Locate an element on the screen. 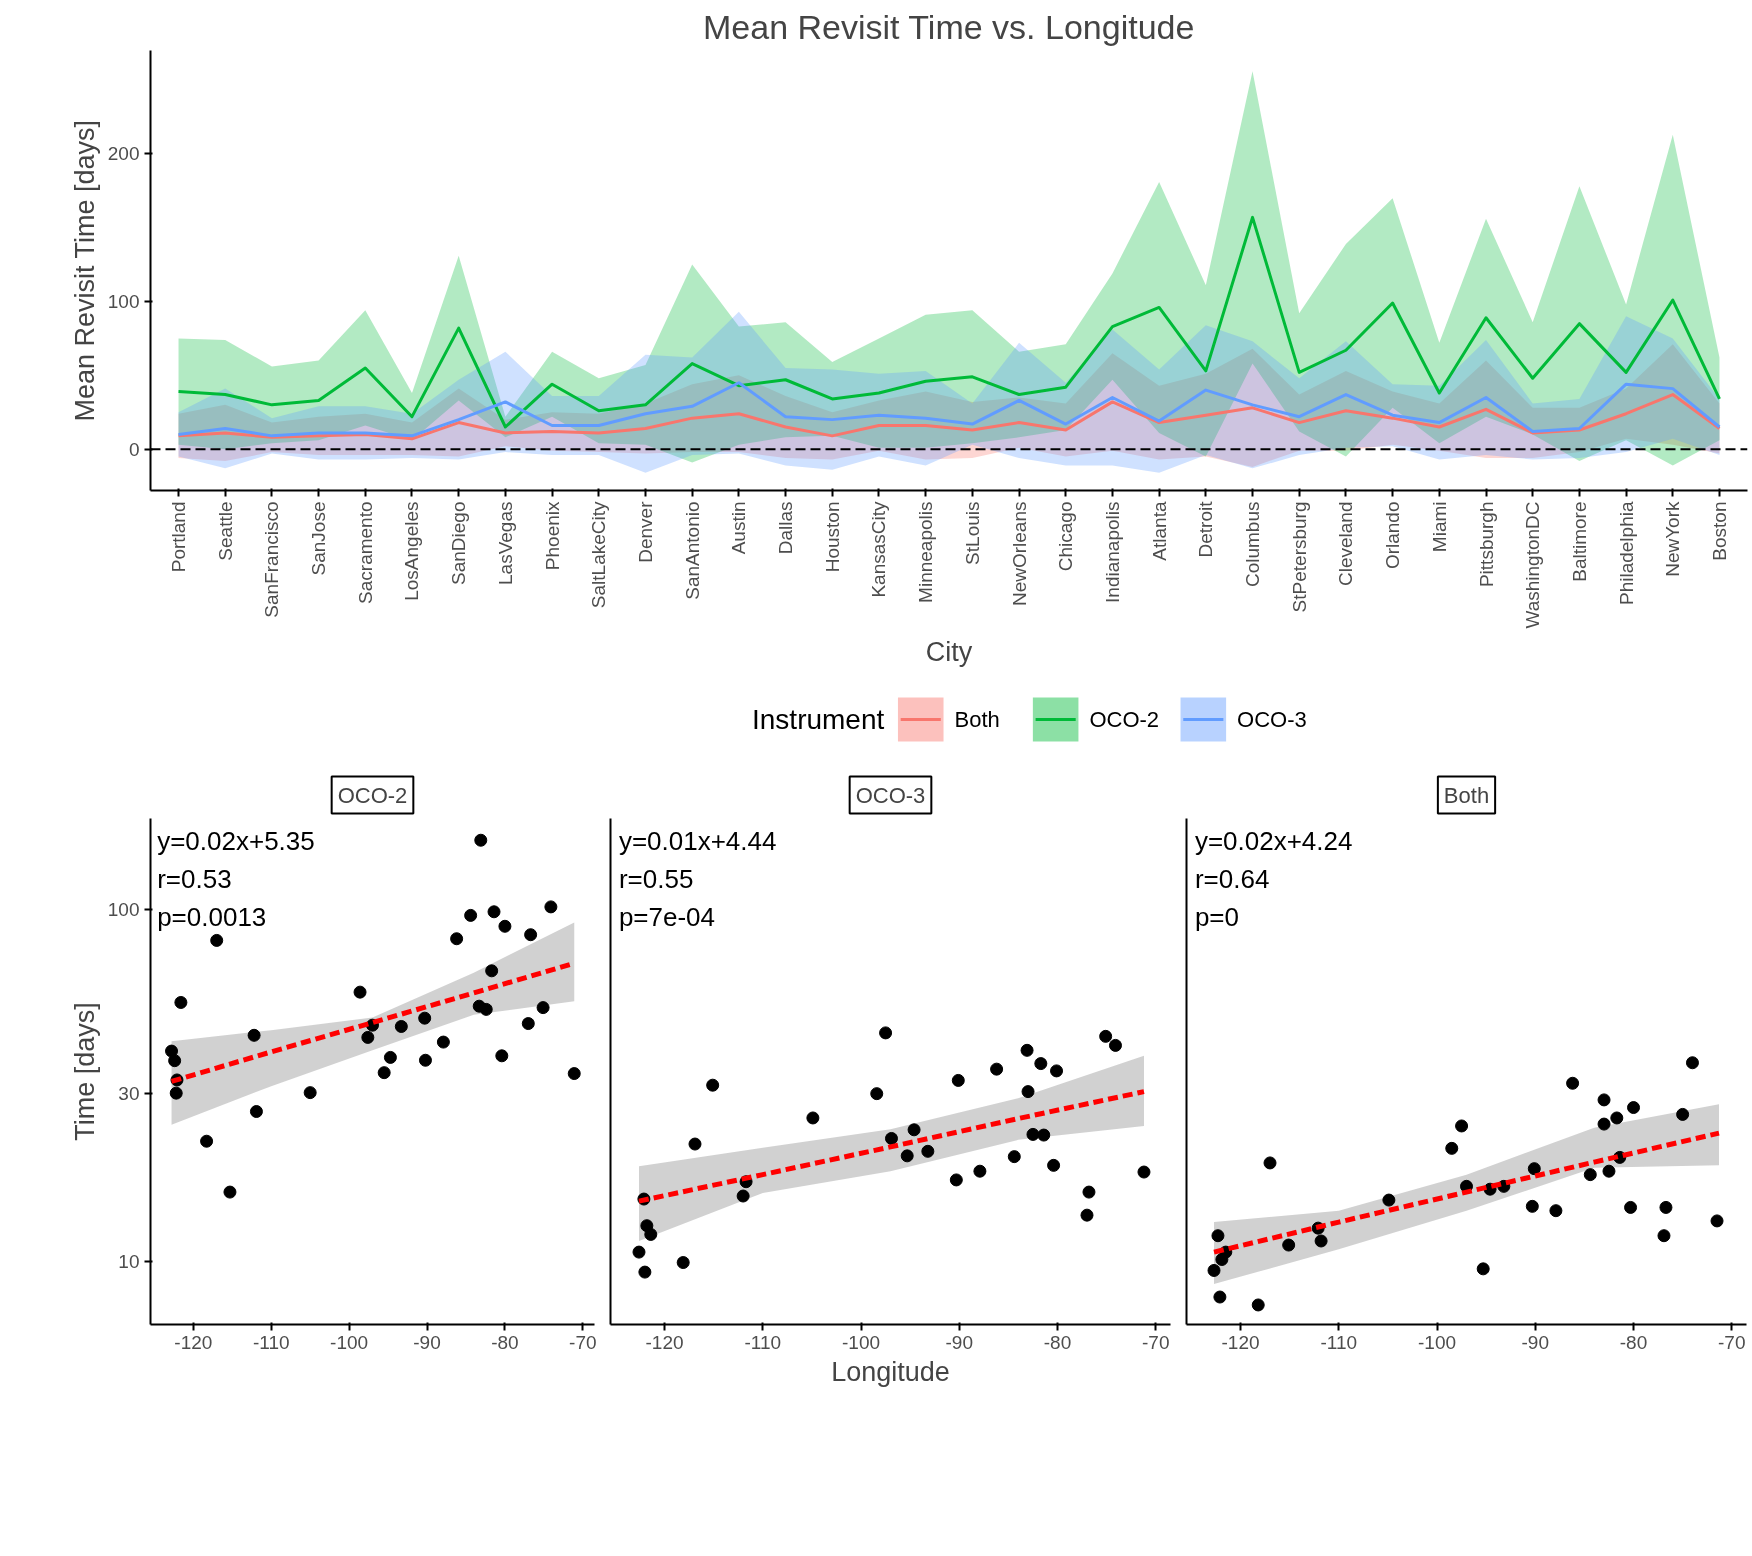 Image resolution: width=1752 pixels, height=1556 pixels. y-tick-label: 10 is located at coordinates (129, 1261).